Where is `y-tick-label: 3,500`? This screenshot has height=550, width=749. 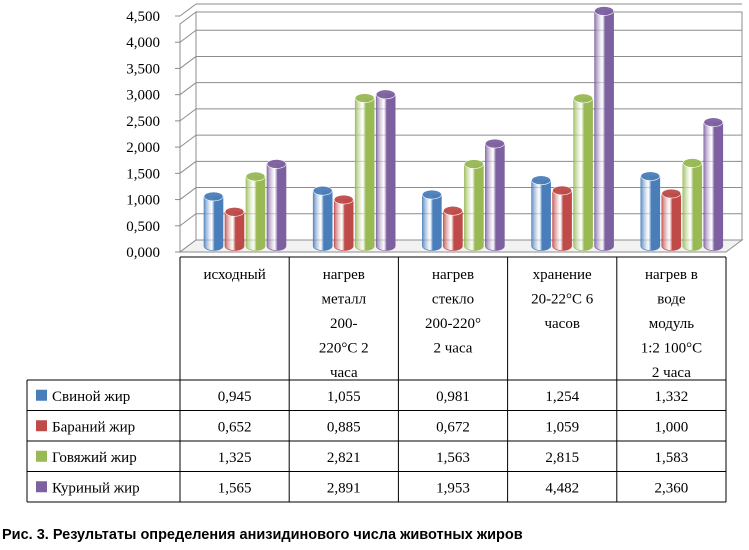 y-tick-label: 3,500 is located at coordinates (143, 69).